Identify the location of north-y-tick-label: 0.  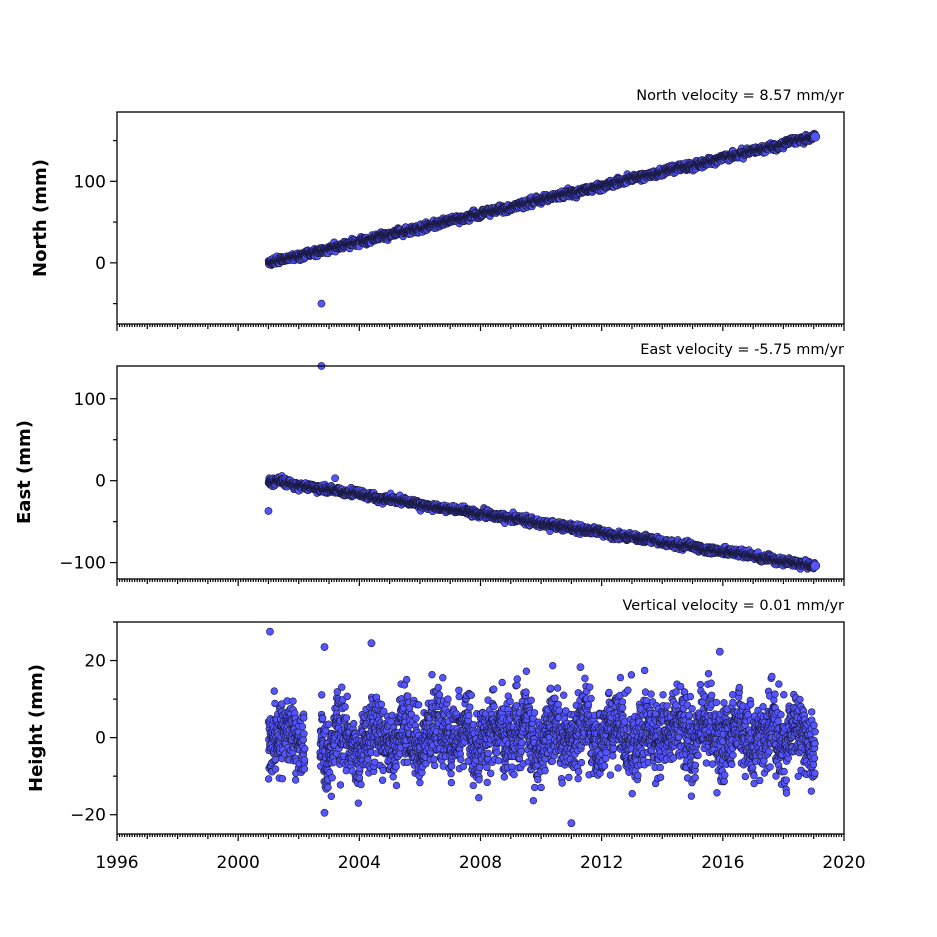
(100, 264).